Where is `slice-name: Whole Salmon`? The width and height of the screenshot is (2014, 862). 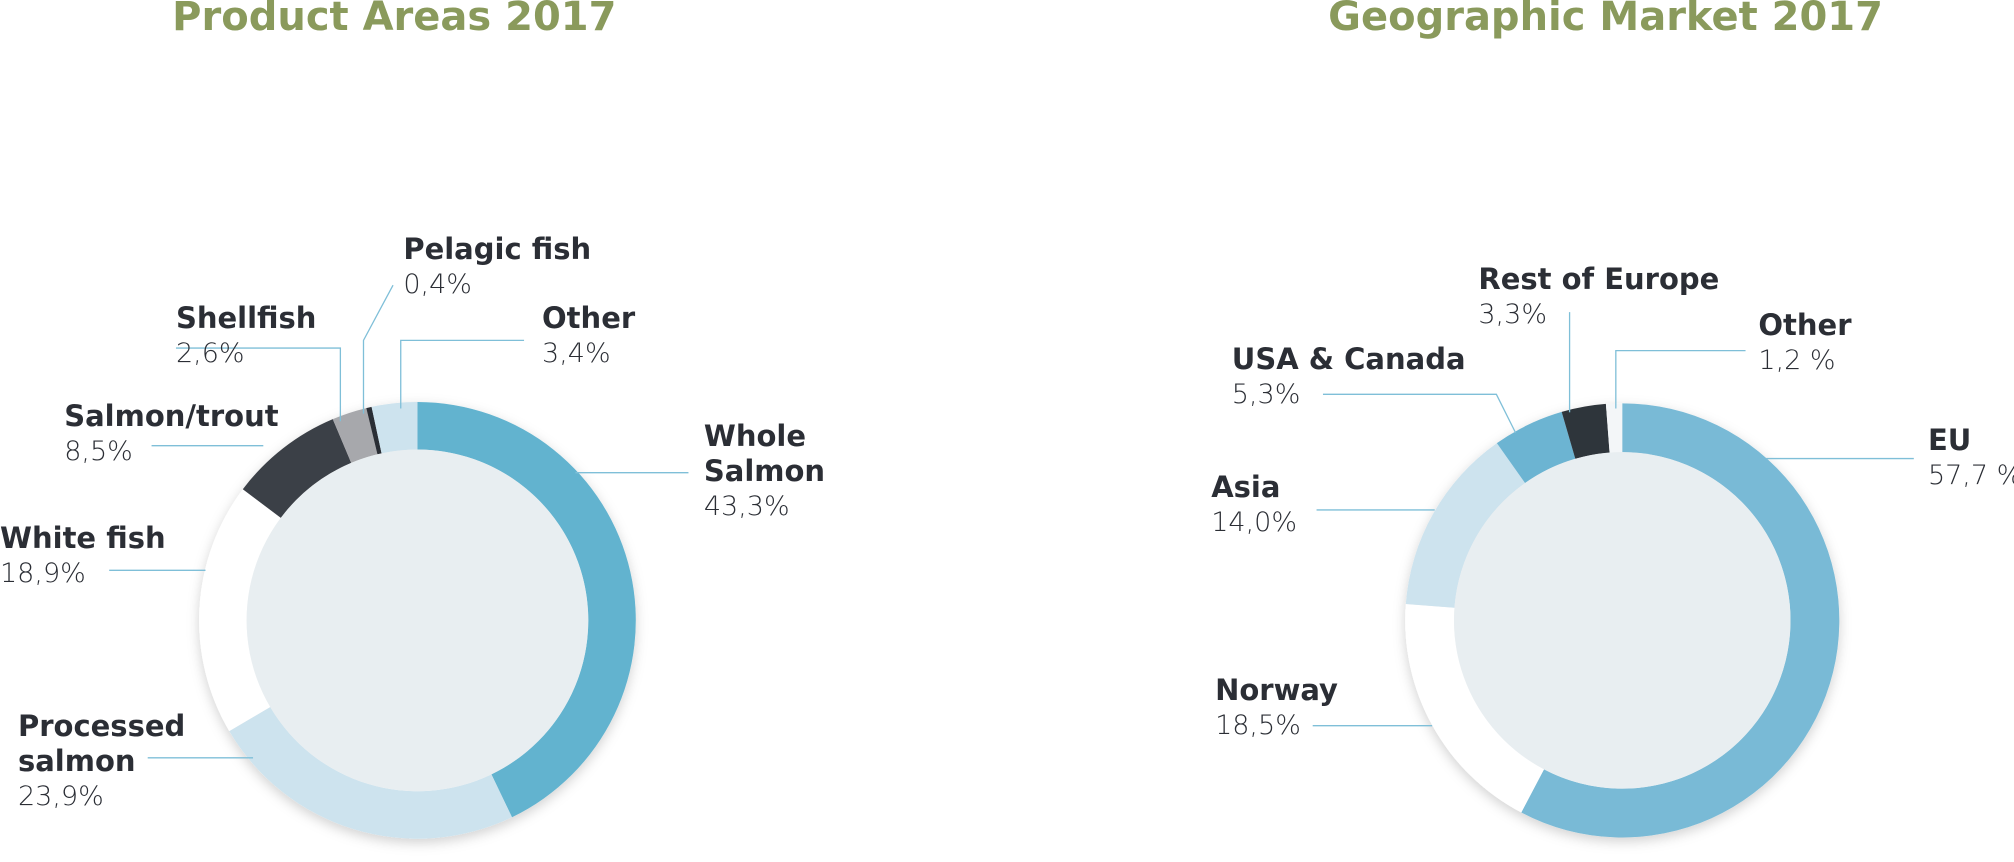 slice-name: Whole Salmon is located at coordinates (764, 453).